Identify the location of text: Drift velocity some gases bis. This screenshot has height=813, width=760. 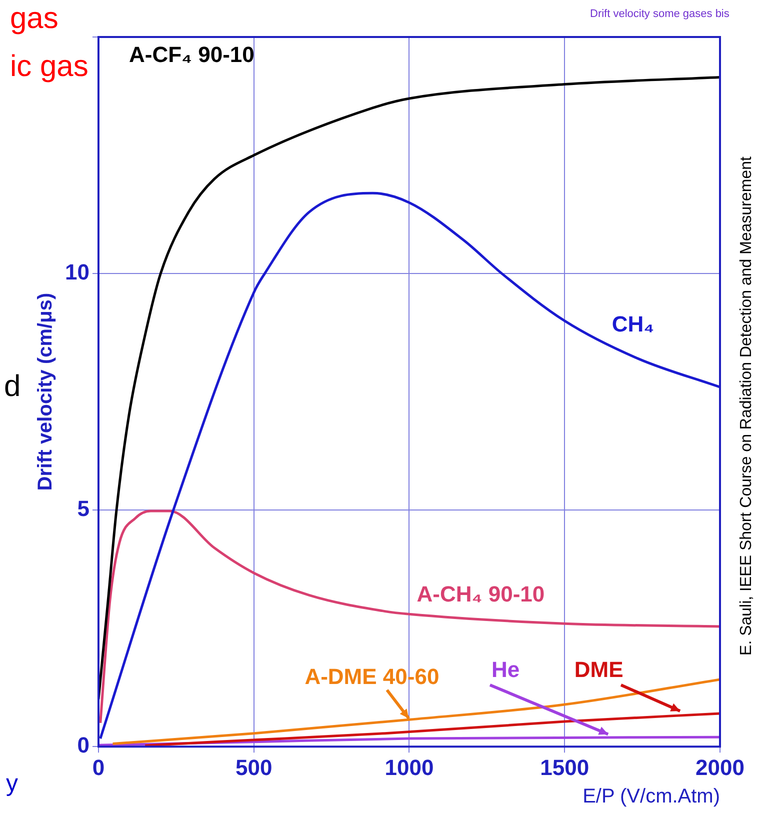
(660, 14).